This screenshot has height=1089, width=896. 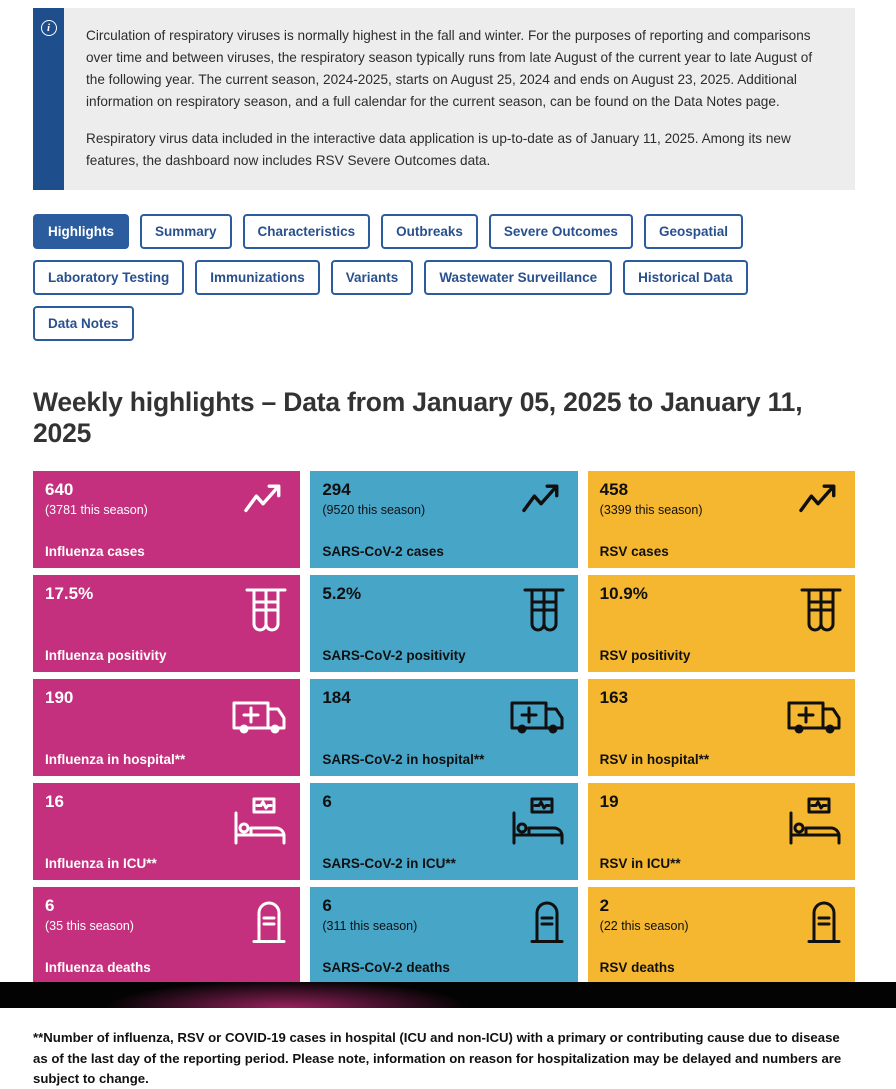 I want to click on stat-label: Influenza in ICU**, so click(x=101, y=864).